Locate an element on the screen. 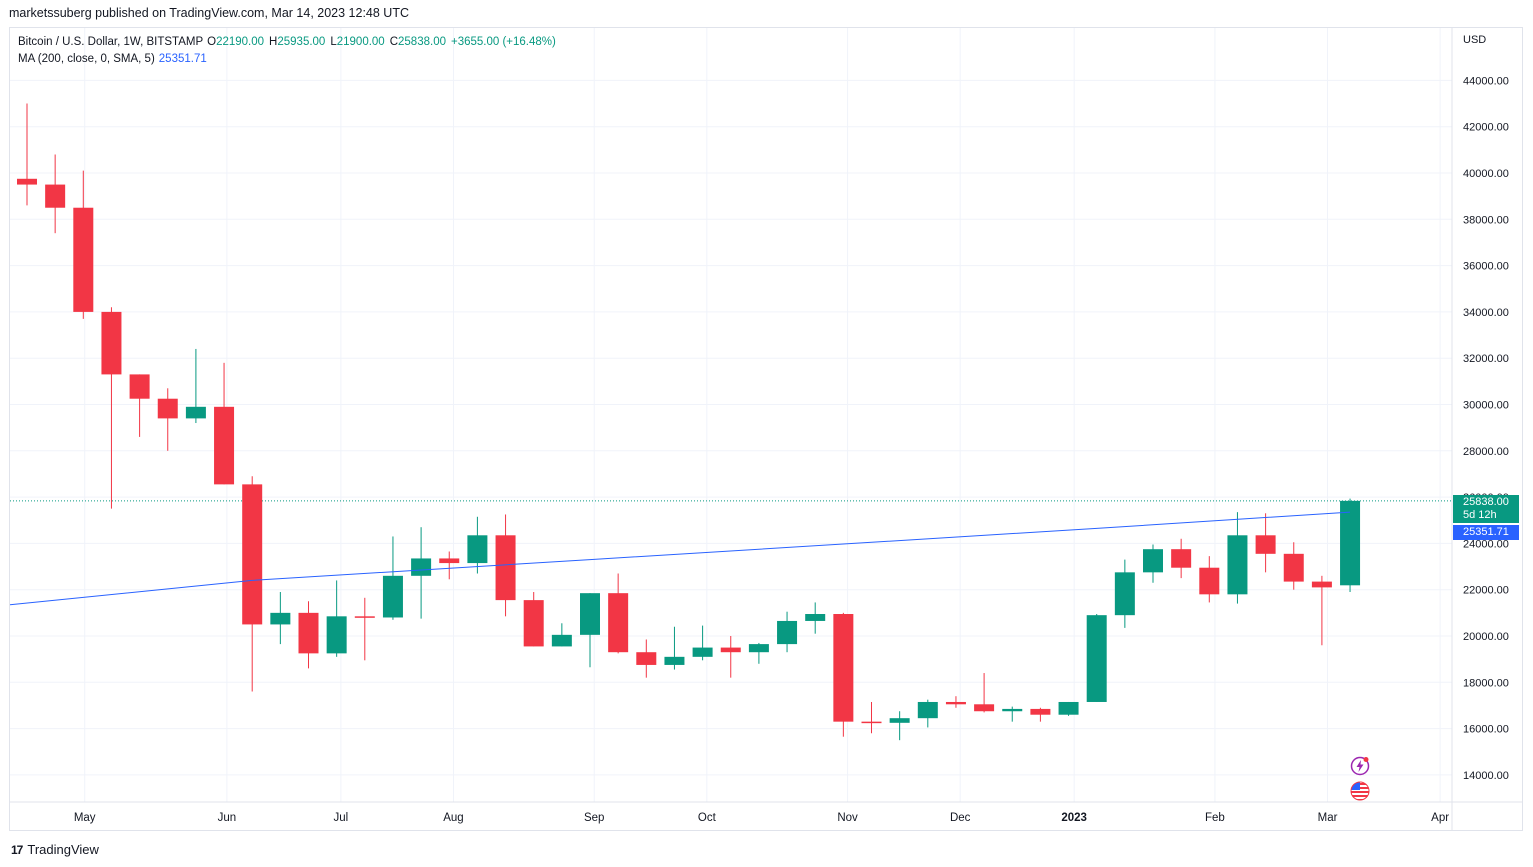 The width and height of the screenshot is (1533, 867). price-tick-label: 24000.00 is located at coordinates (1486, 544).